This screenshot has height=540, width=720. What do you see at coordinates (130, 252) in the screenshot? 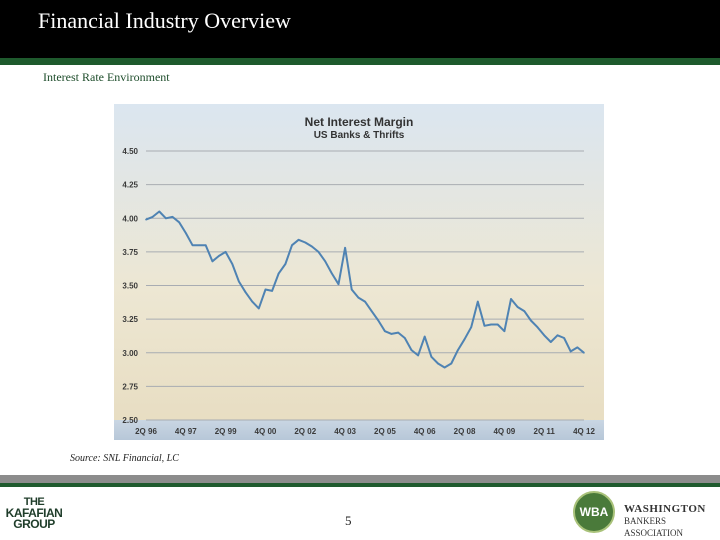
I see `y-tick-label: 3.75` at bounding box center [130, 252].